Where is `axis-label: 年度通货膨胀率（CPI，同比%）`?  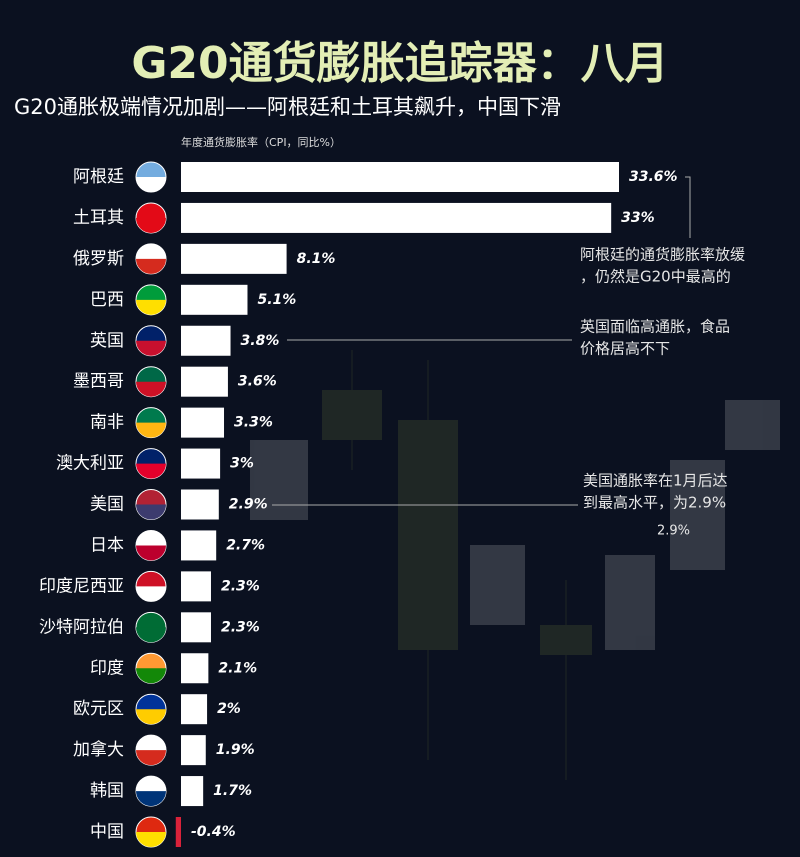 axis-label: 年度通货膨胀率（CPI，同比%） is located at coordinates (261, 142).